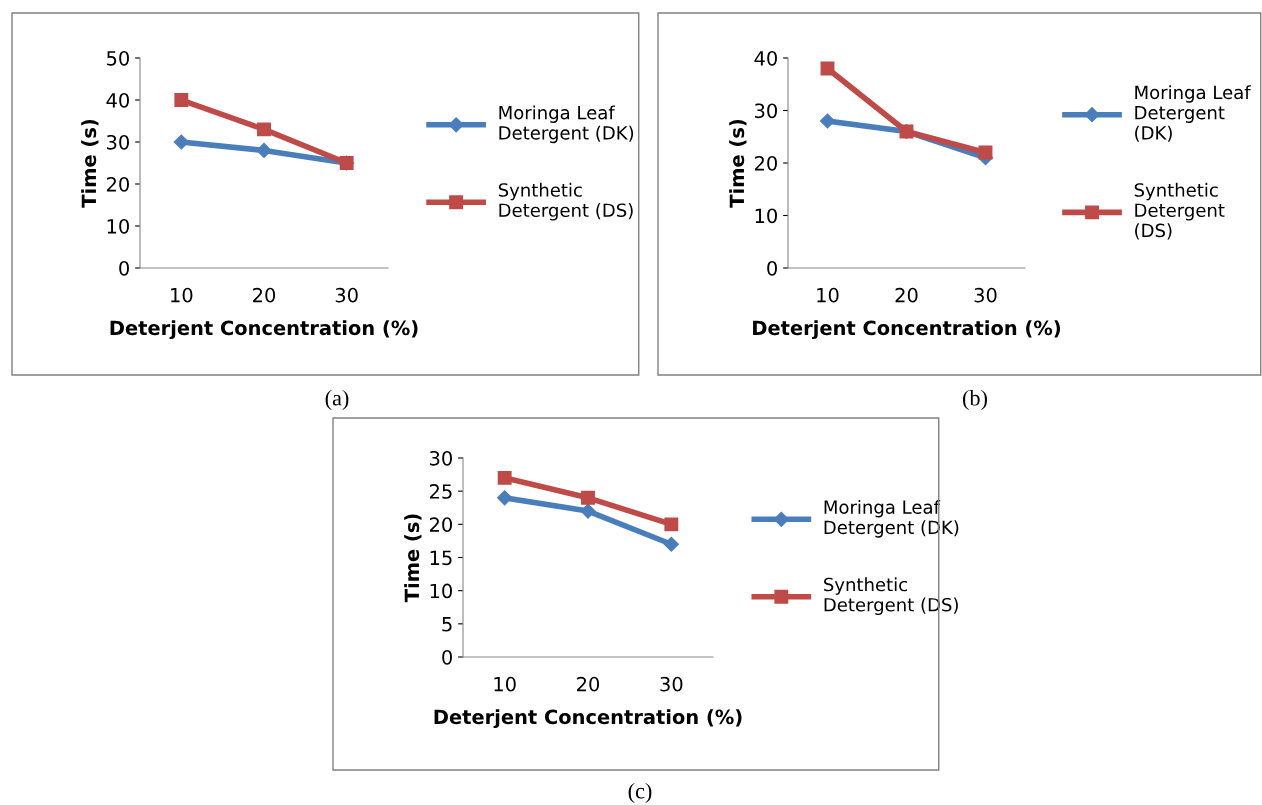 Image resolution: width=1262 pixels, height=805 pixels. I want to click on y-tick-label: 50, so click(118, 58).